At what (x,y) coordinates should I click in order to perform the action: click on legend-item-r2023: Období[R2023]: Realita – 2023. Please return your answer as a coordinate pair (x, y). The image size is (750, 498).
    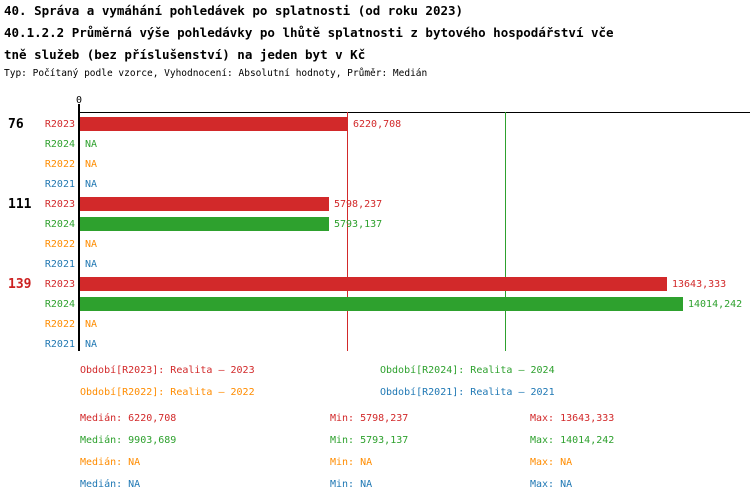
    Looking at the image, I should click on (167, 370).